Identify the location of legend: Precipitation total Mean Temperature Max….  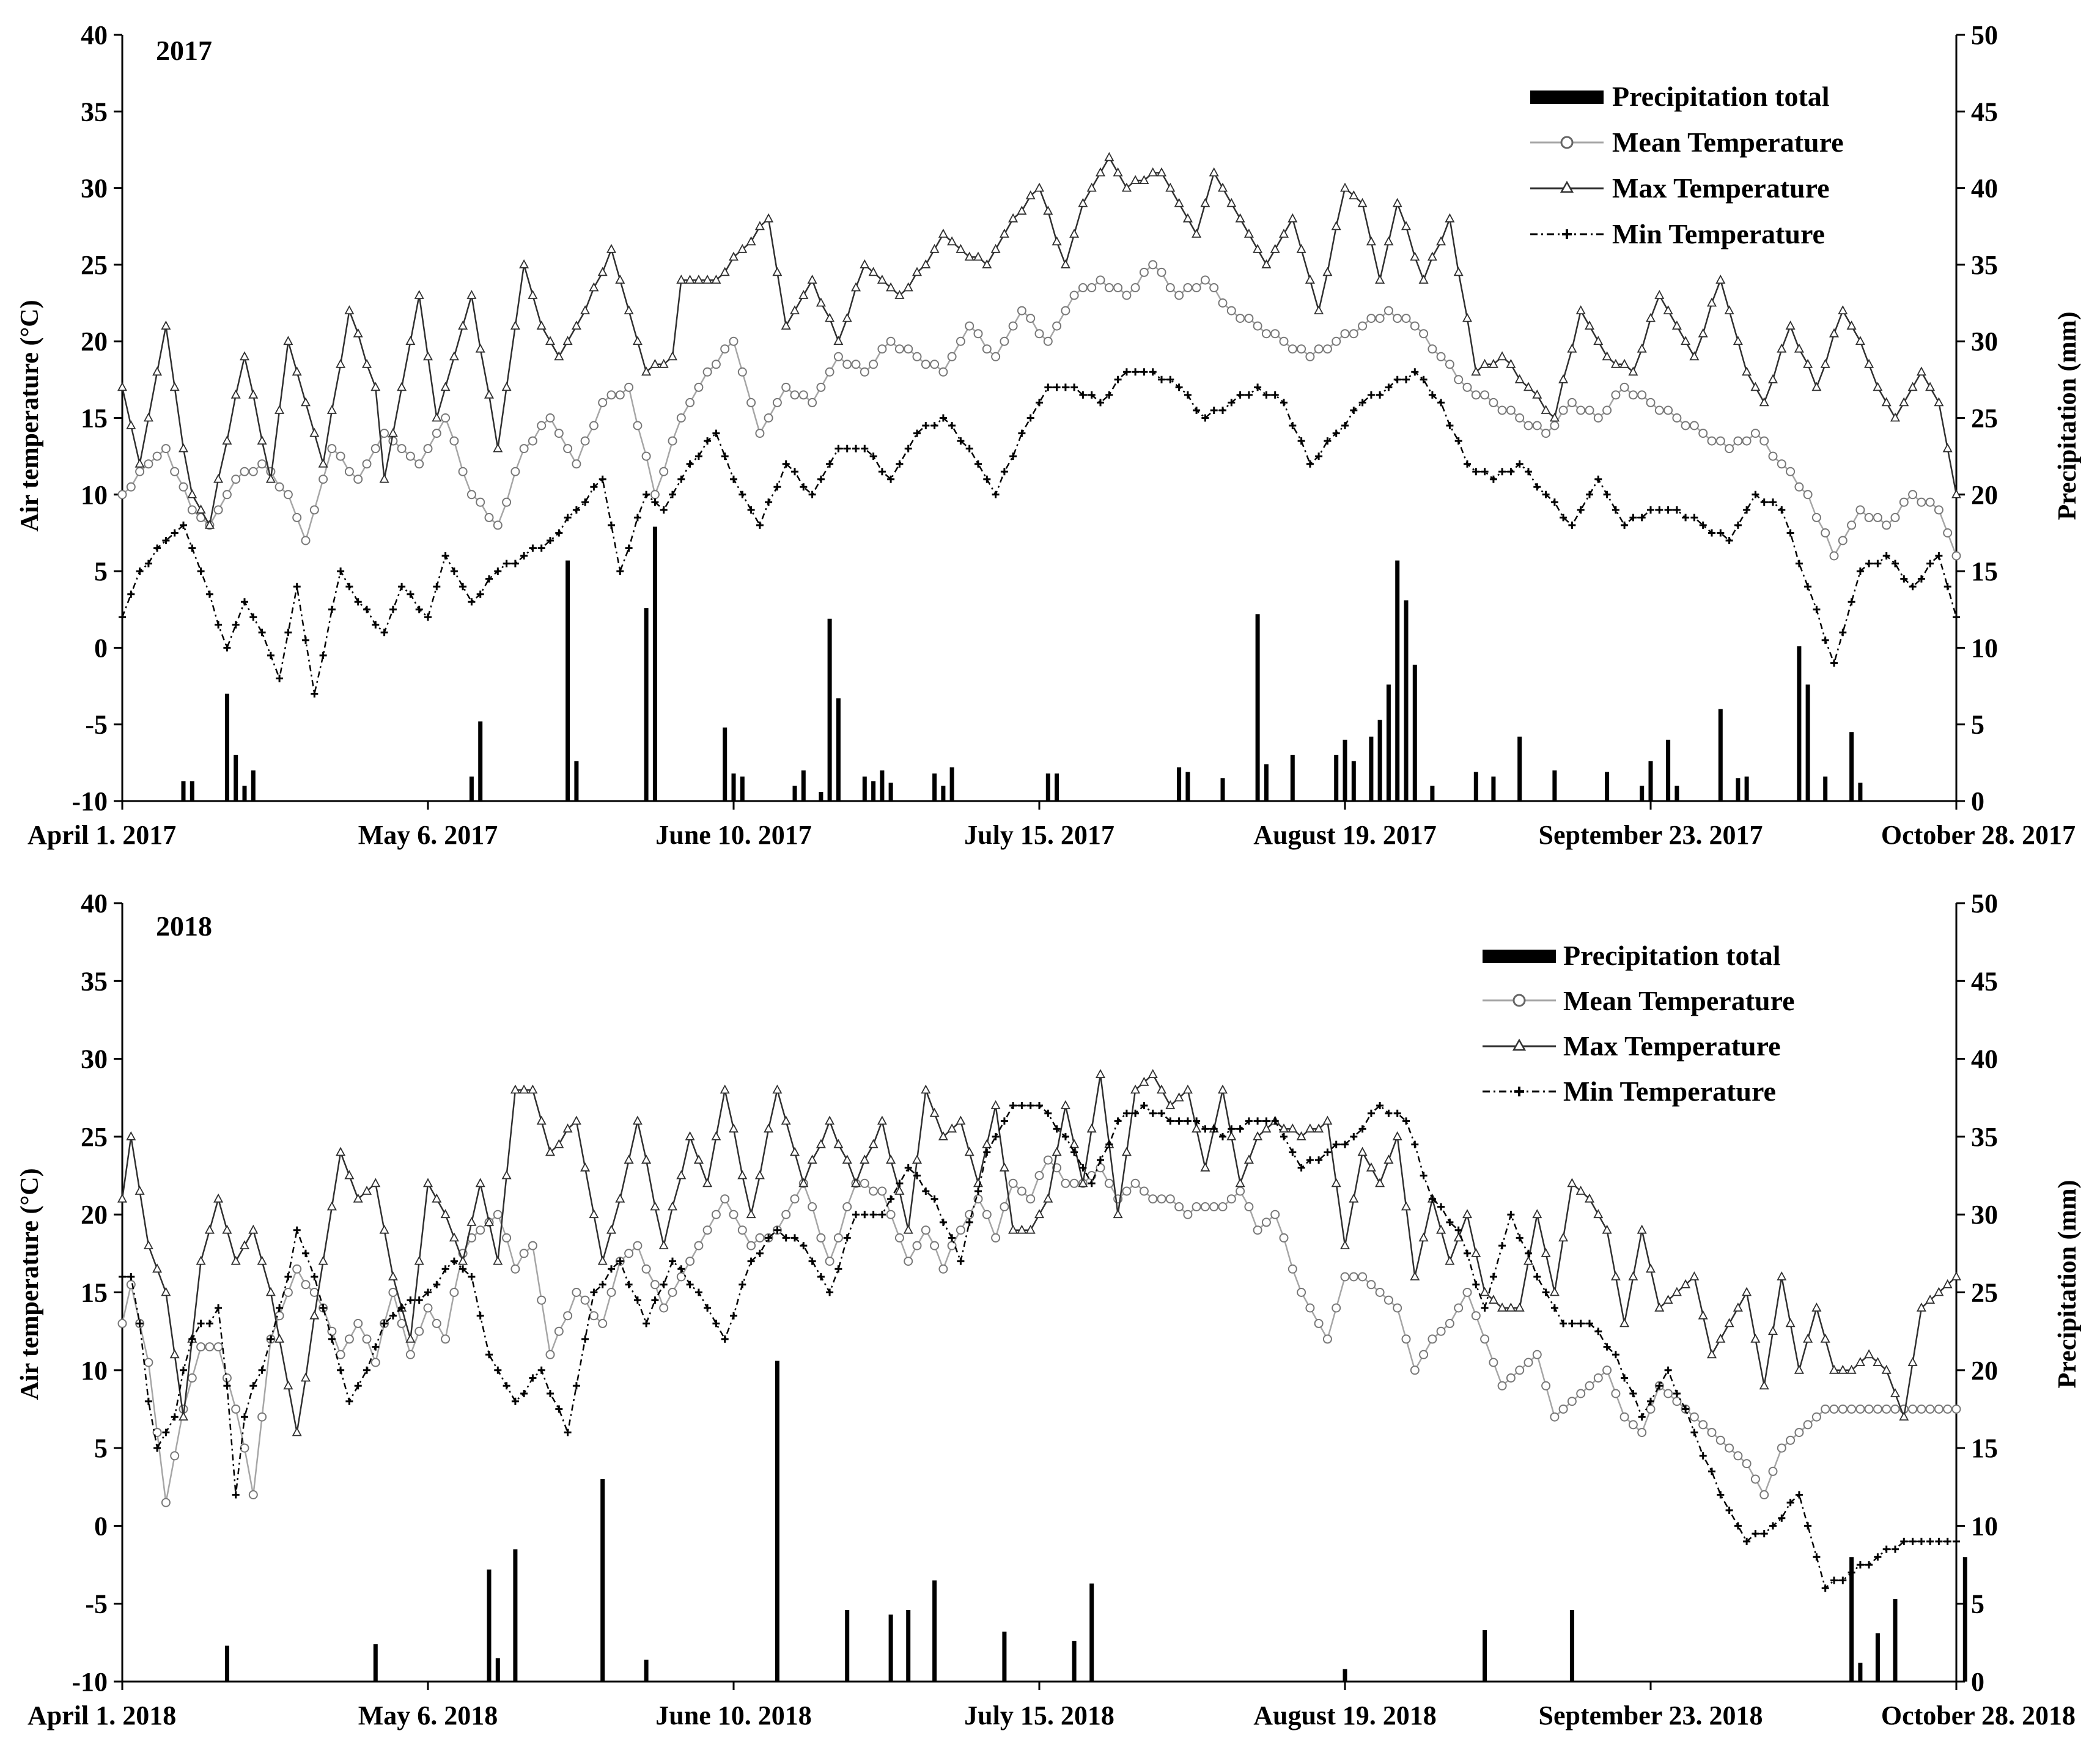
(1639, 1023).